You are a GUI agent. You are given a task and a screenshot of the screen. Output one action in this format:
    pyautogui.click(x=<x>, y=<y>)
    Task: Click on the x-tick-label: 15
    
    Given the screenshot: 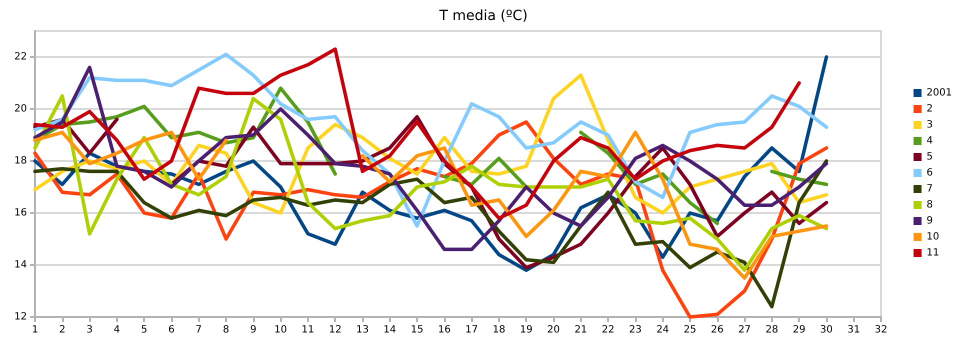 What is the action you would take?
    pyautogui.click(x=417, y=330)
    